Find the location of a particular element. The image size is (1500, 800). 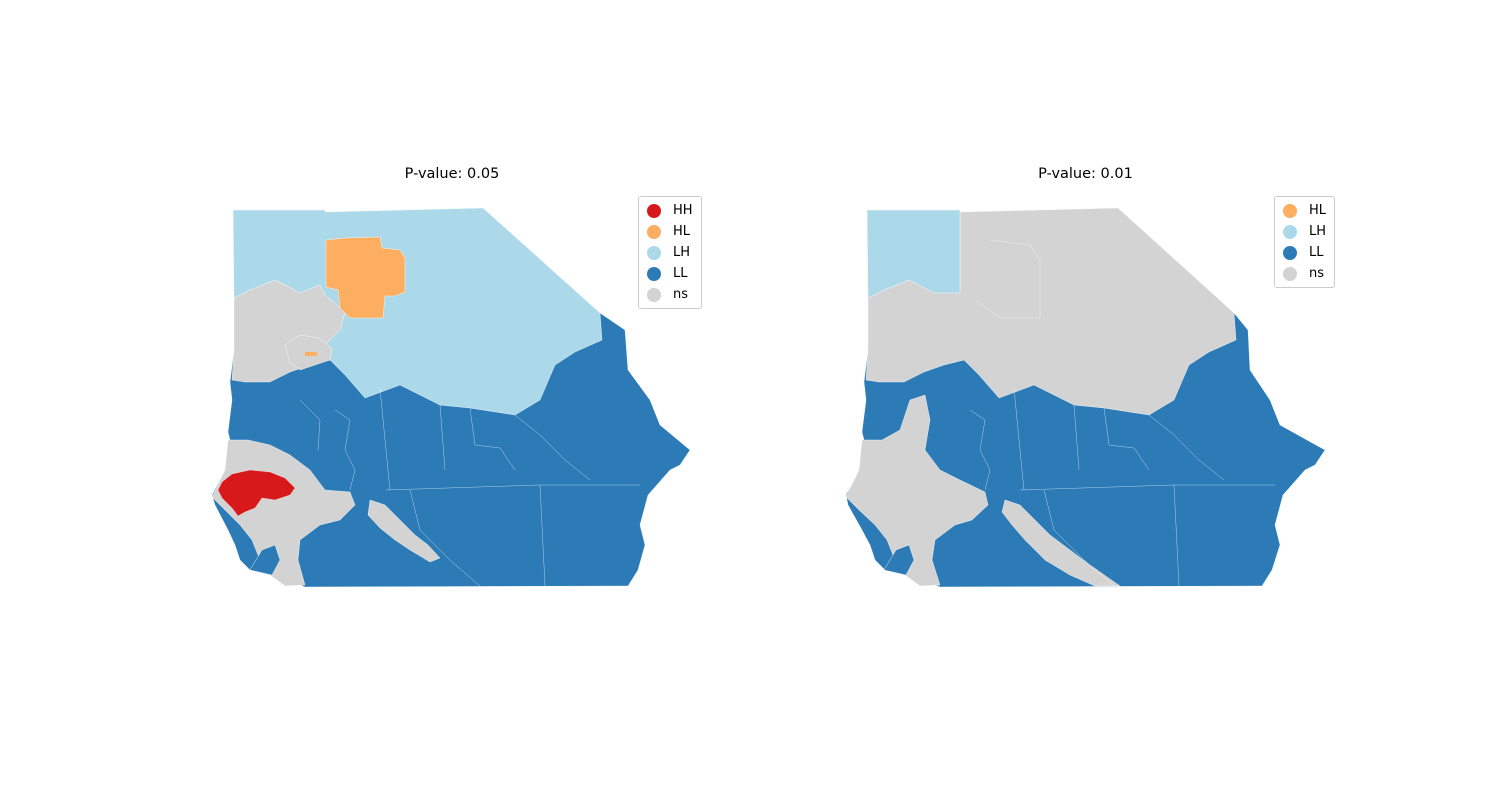

map-title: P-value: 0.01 is located at coordinates (1085, 174).